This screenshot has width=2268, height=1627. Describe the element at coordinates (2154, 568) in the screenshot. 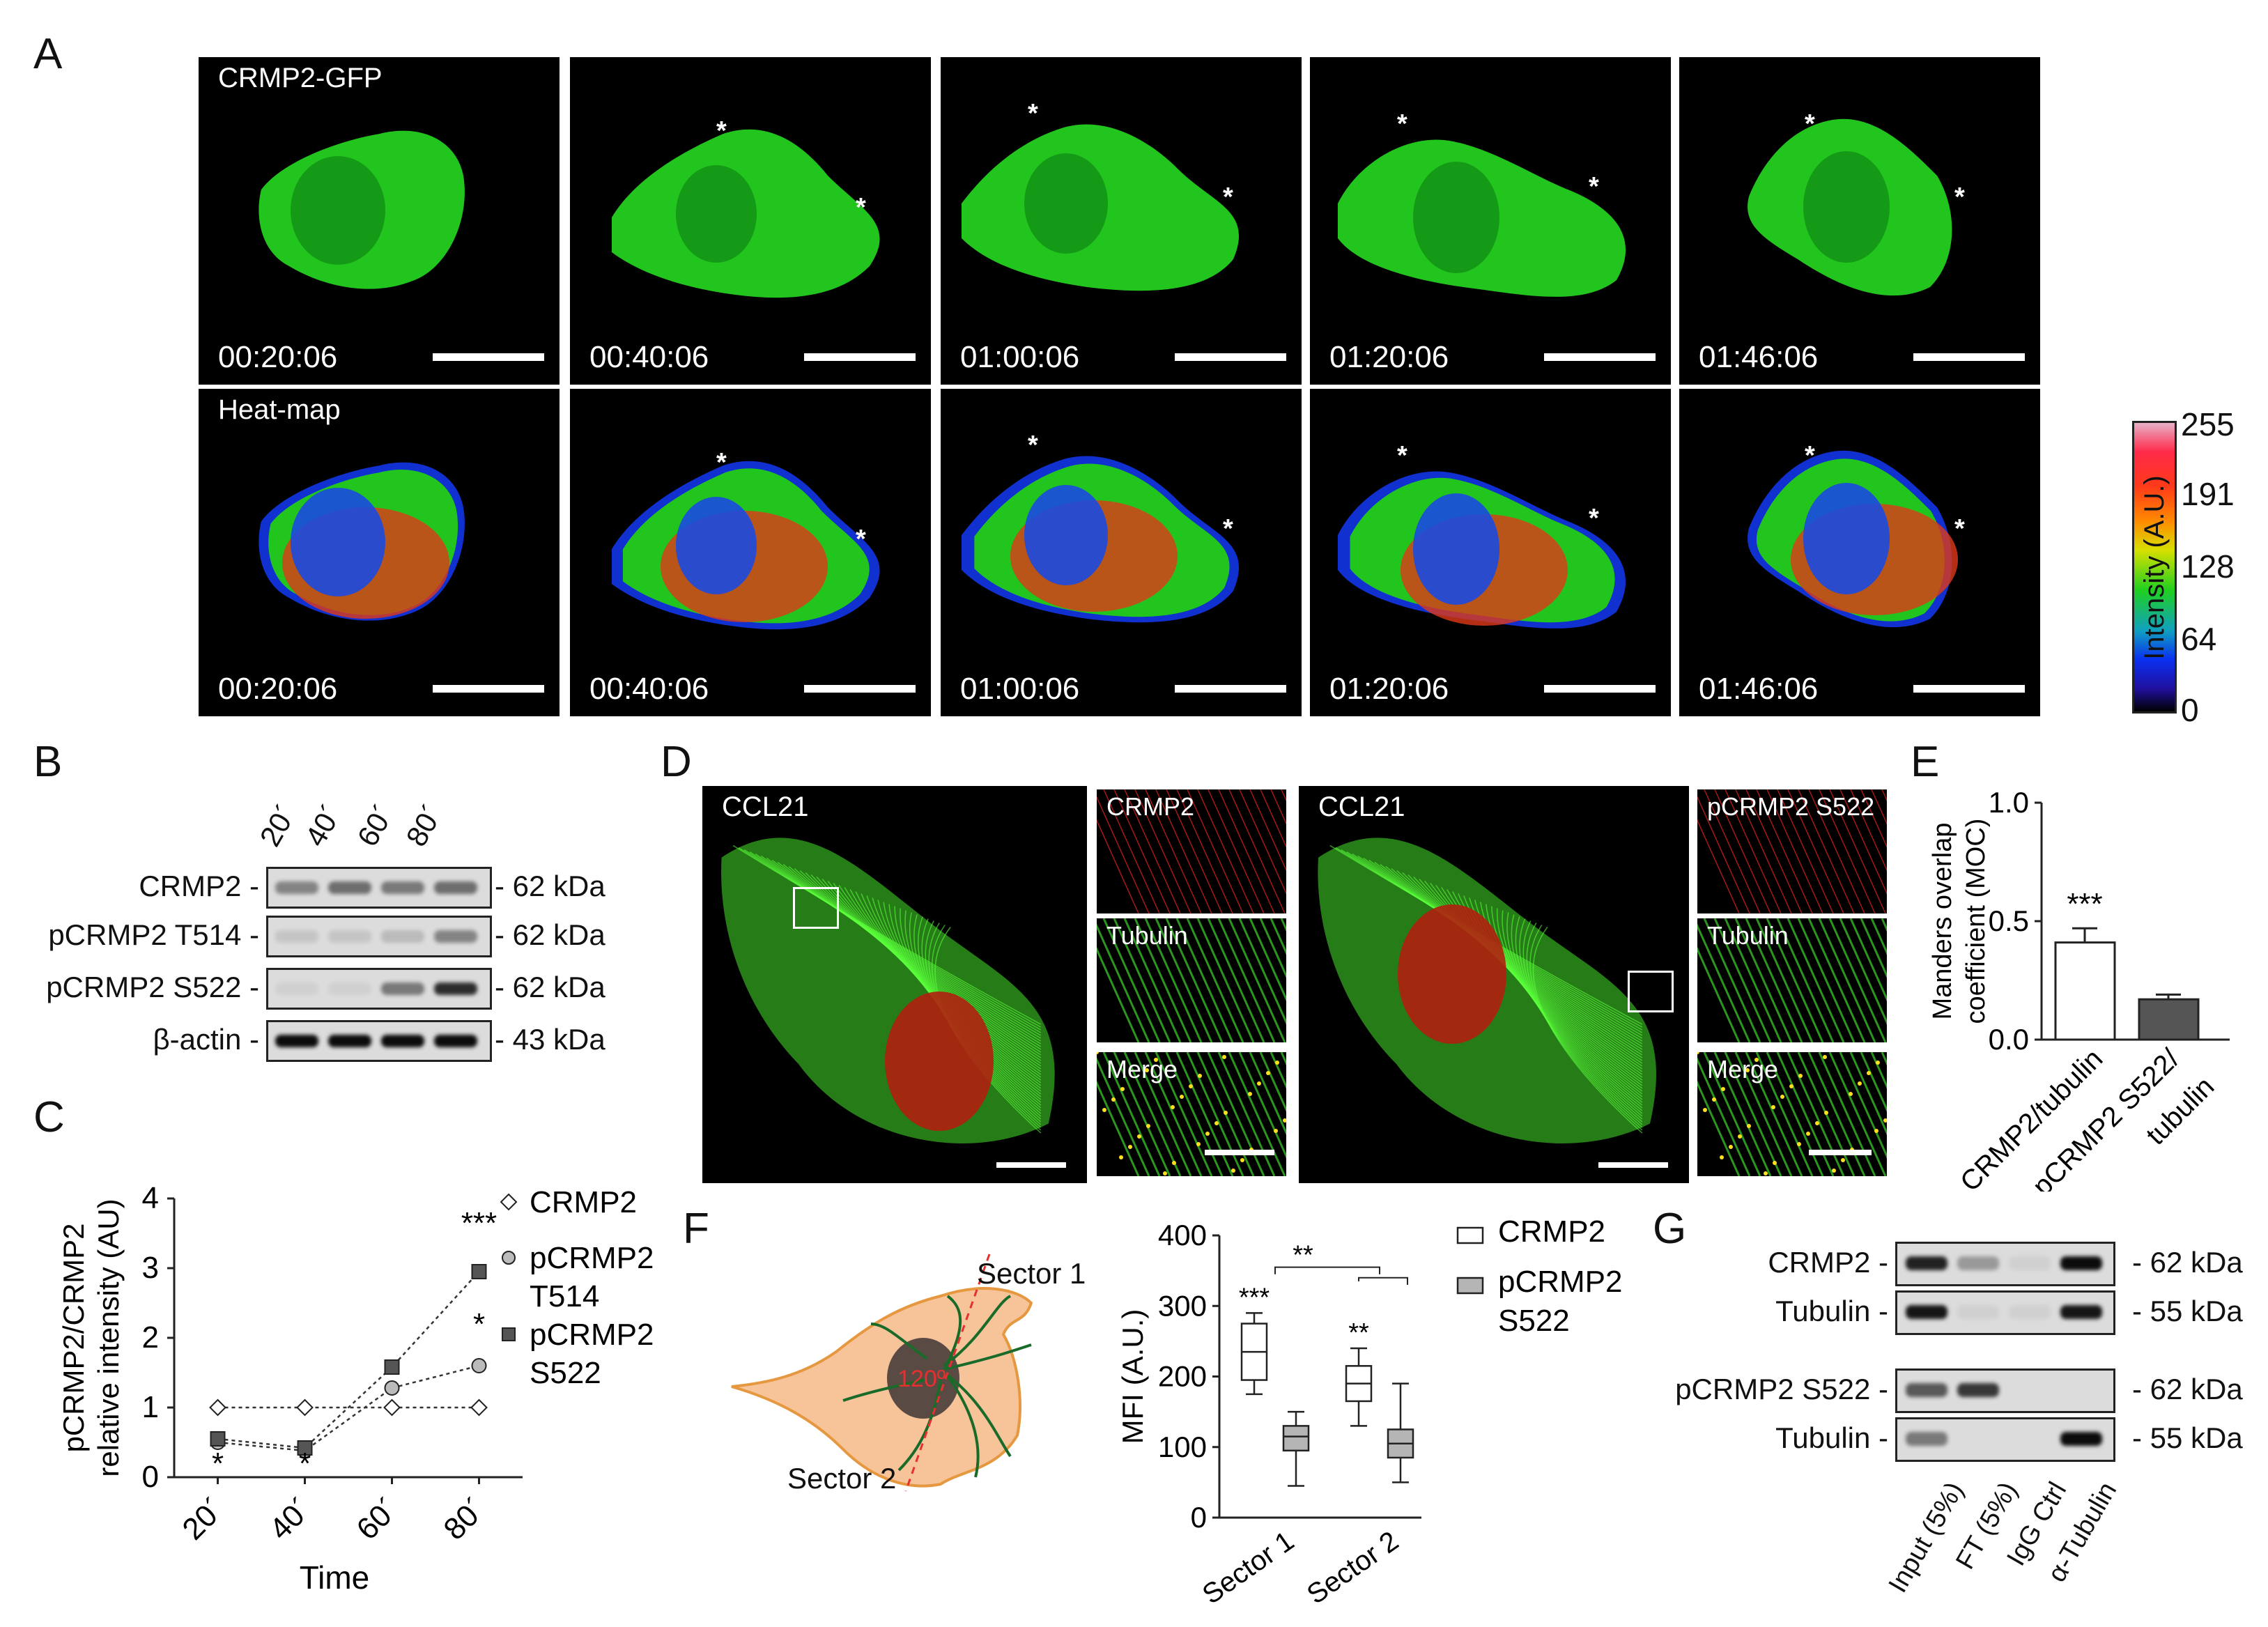

I see `colorbar-label: Intensity (A.U.)` at that location.